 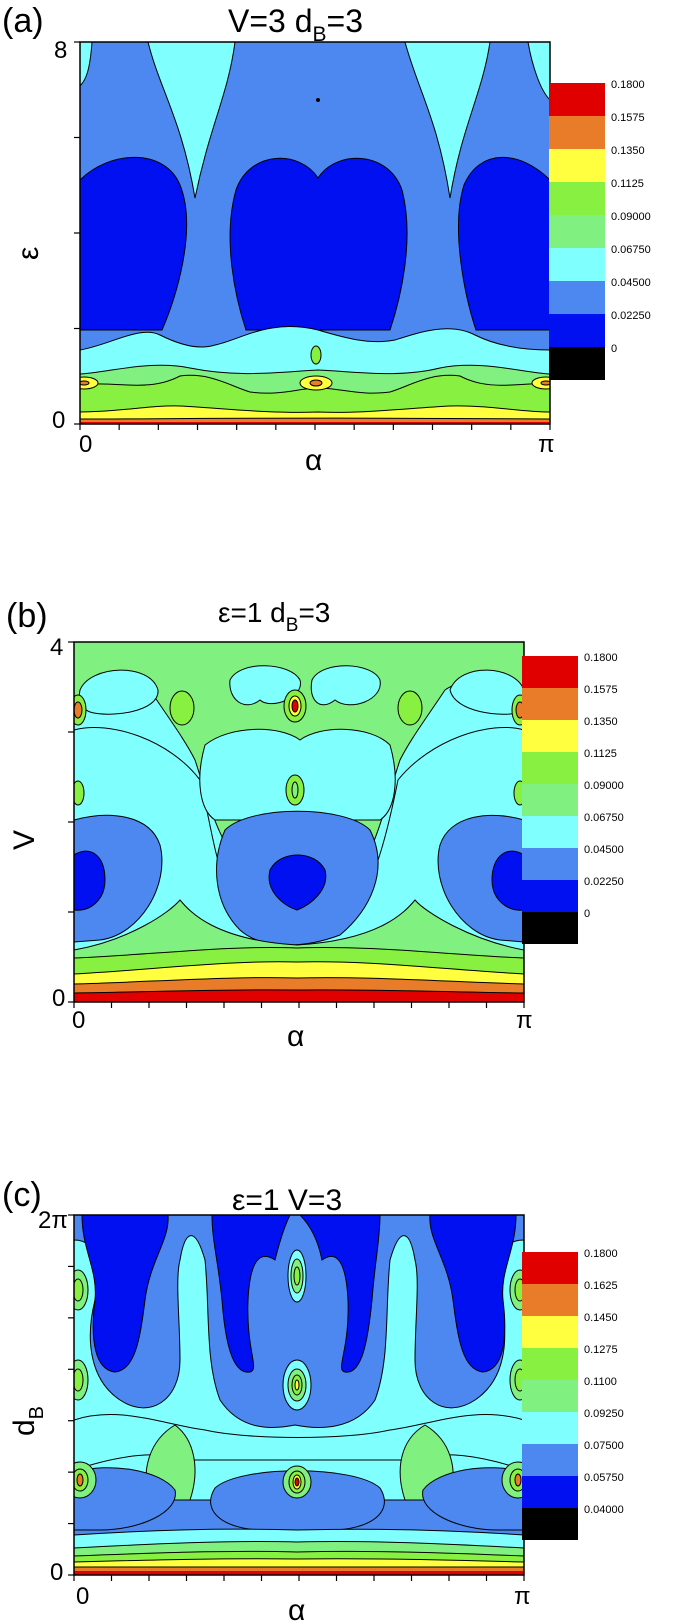 What do you see at coordinates (604, 1510) in the screenshot?
I see `colorbar-level-label: 0.04000` at bounding box center [604, 1510].